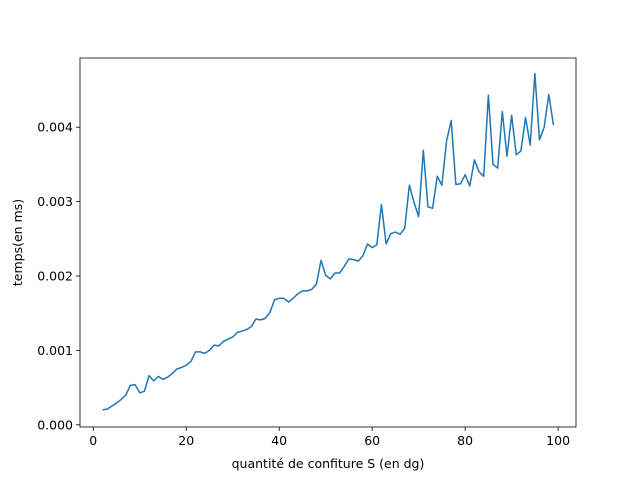 The image size is (640, 480). What do you see at coordinates (328, 463) in the screenshot?
I see `x-axis-label: quantité de confiture S (en dg)` at bounding box center [328, 463].